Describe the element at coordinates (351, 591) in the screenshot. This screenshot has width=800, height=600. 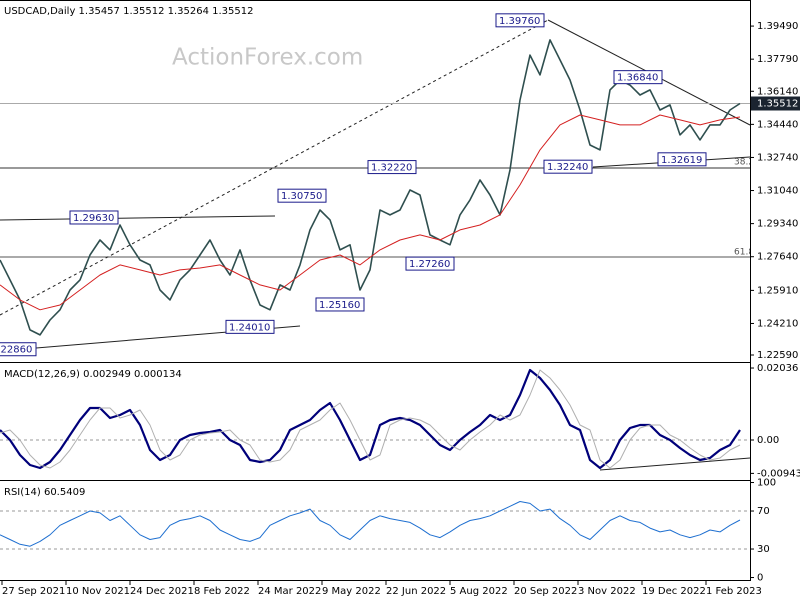
I see `x-tick-label: 9 May 2022` at that location.